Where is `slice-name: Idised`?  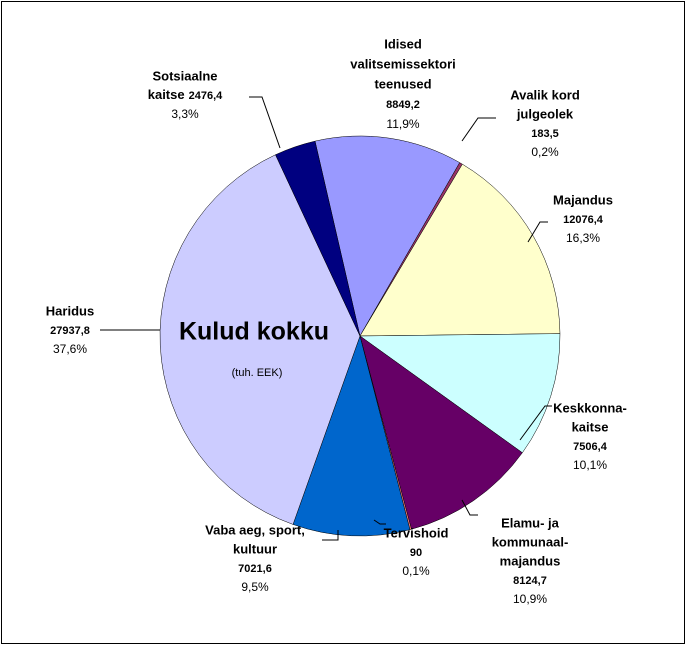
slice-name: Idised is located at coordinates (403, 43).